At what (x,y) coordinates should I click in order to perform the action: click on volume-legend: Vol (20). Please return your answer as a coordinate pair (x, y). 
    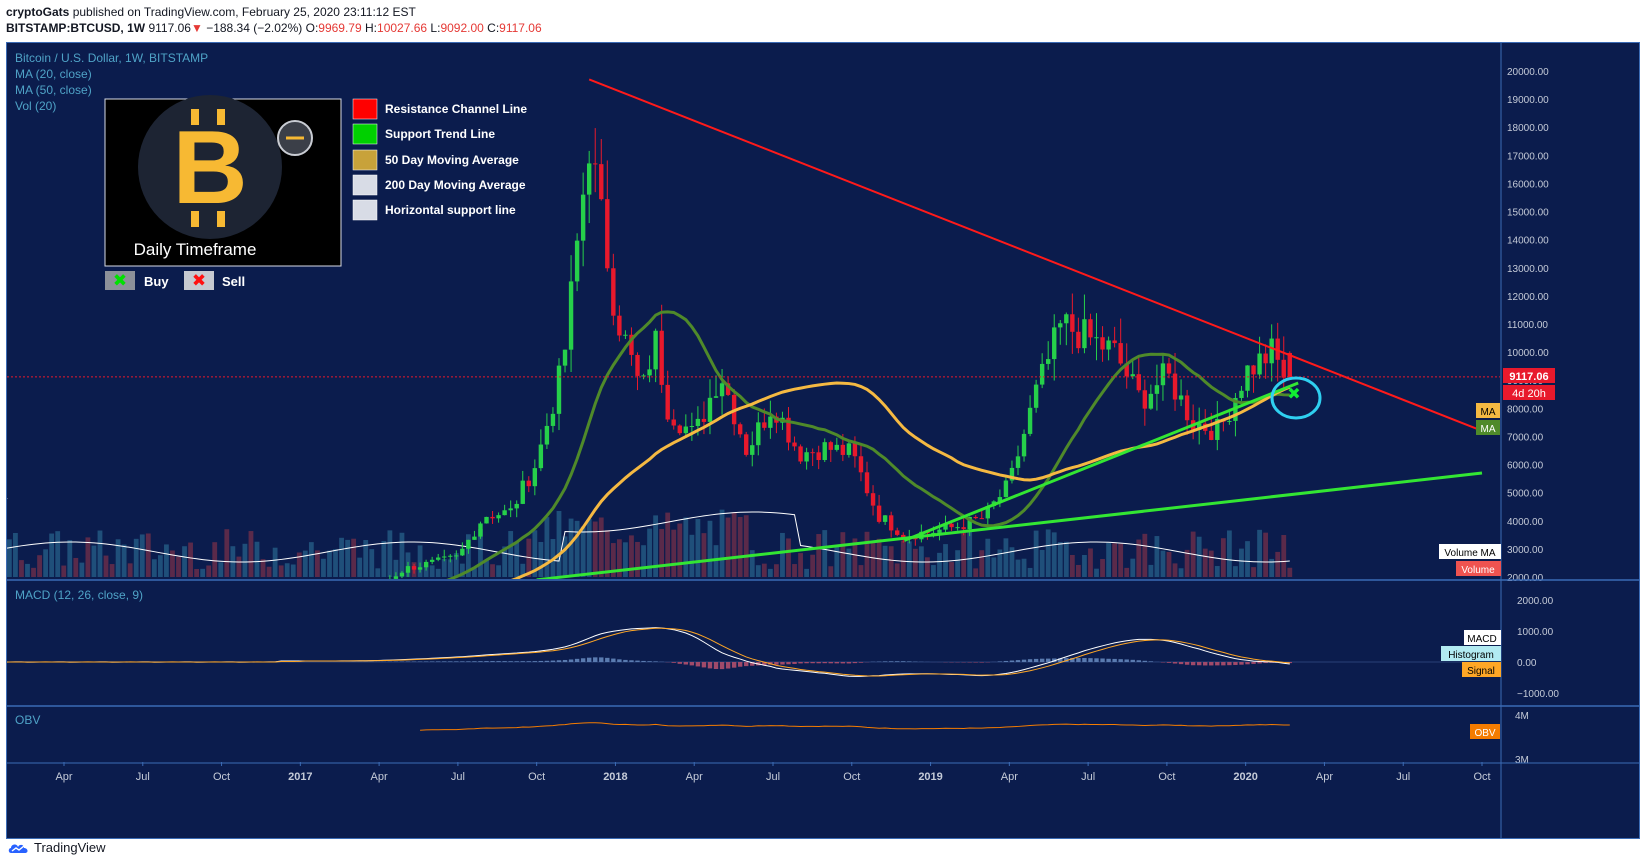
    Looking at the image, I should click on (35, 106).